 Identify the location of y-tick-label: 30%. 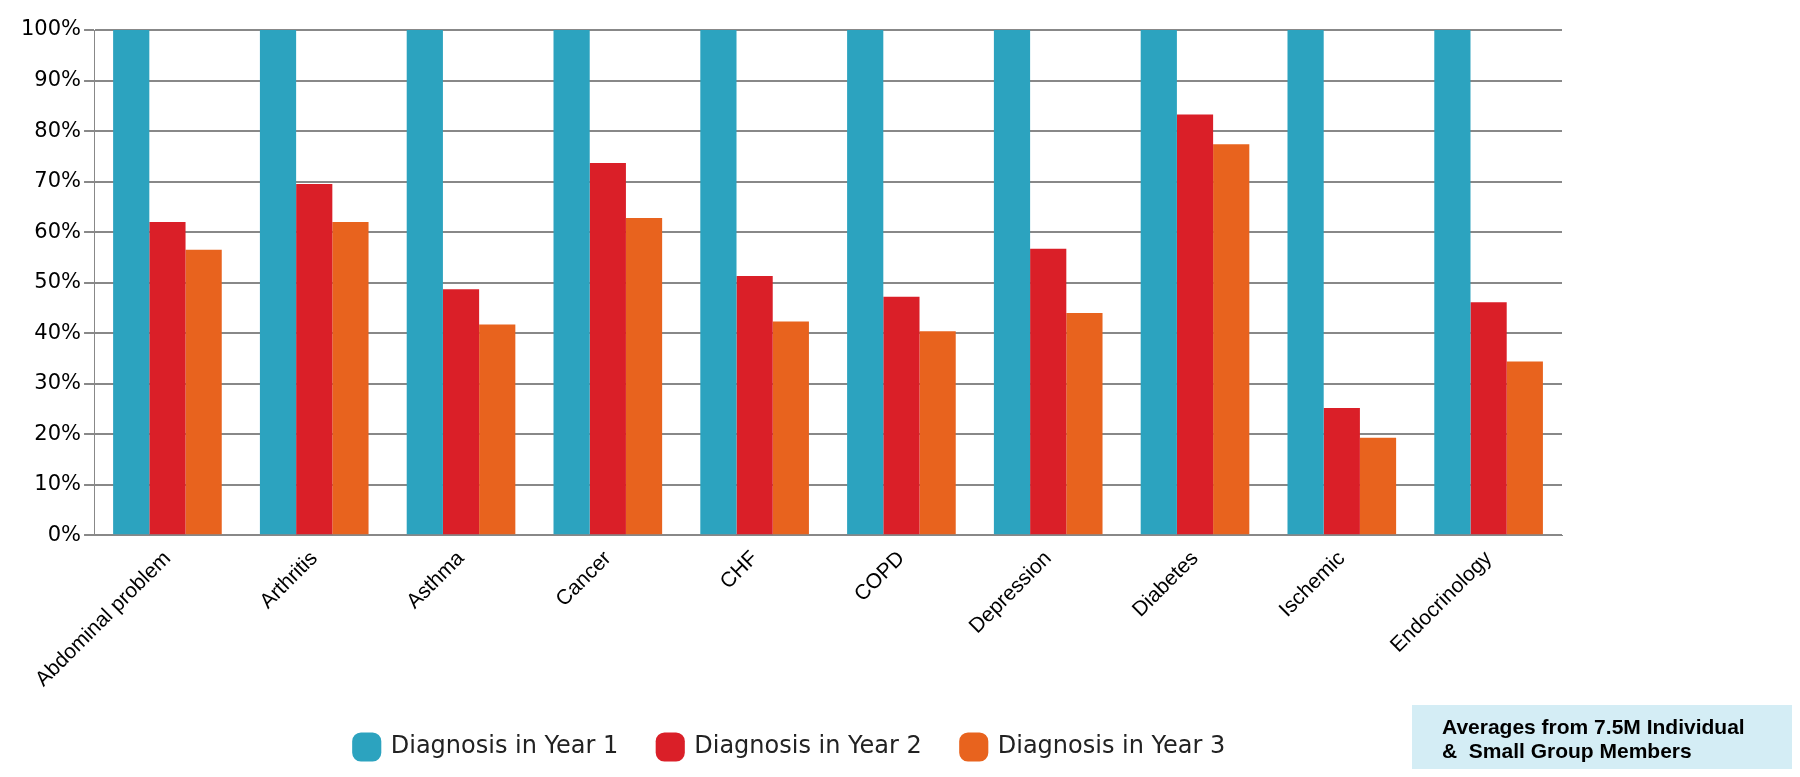
(58, 382).